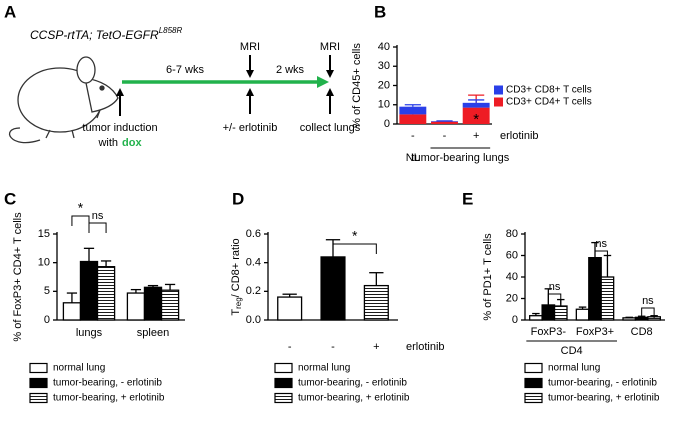 This screenshot has width=685, height=427. I want to click on group-label: tumor-bearing lungs, so click(460, 158).